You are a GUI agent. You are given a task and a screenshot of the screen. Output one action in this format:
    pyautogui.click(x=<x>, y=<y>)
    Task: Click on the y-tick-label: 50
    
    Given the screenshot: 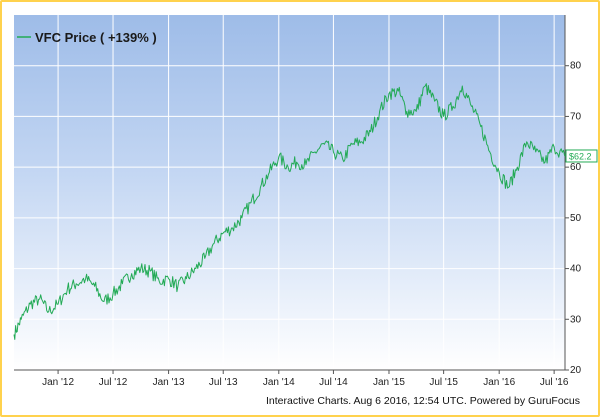 What is the action you would take?
    pyautogui.click(x=576, y=218)
    